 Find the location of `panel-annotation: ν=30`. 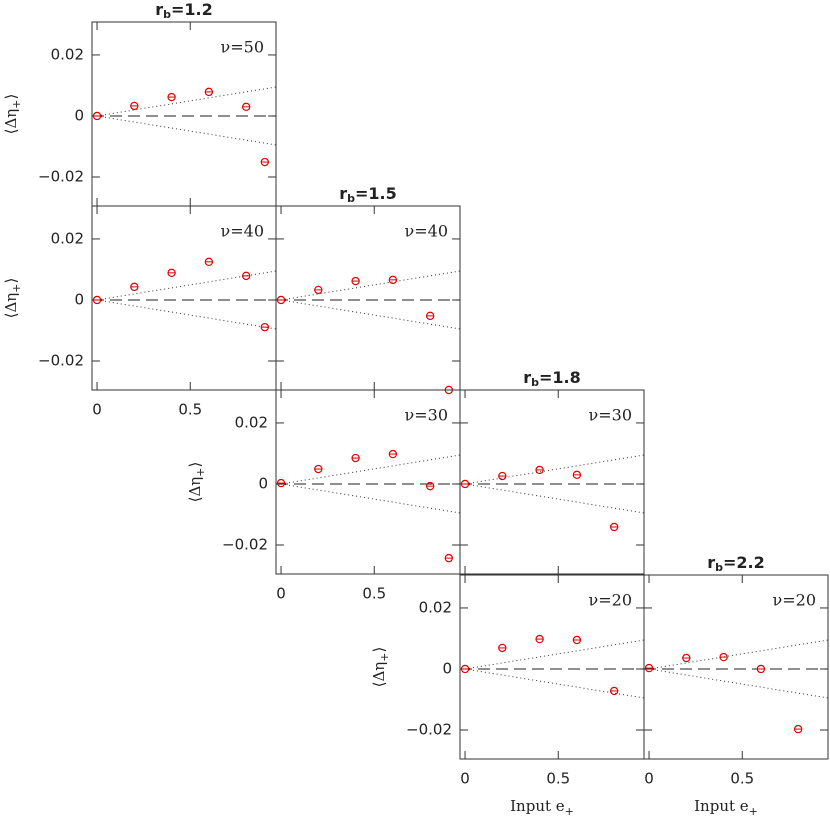

panel-annotation: ν=30 is located at coordinates (611, 415).